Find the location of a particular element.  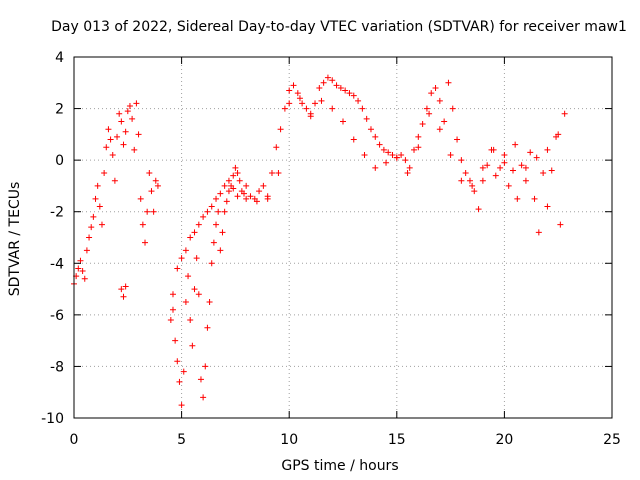

x-tick-label: 0 is located at coordinates (74, 440).